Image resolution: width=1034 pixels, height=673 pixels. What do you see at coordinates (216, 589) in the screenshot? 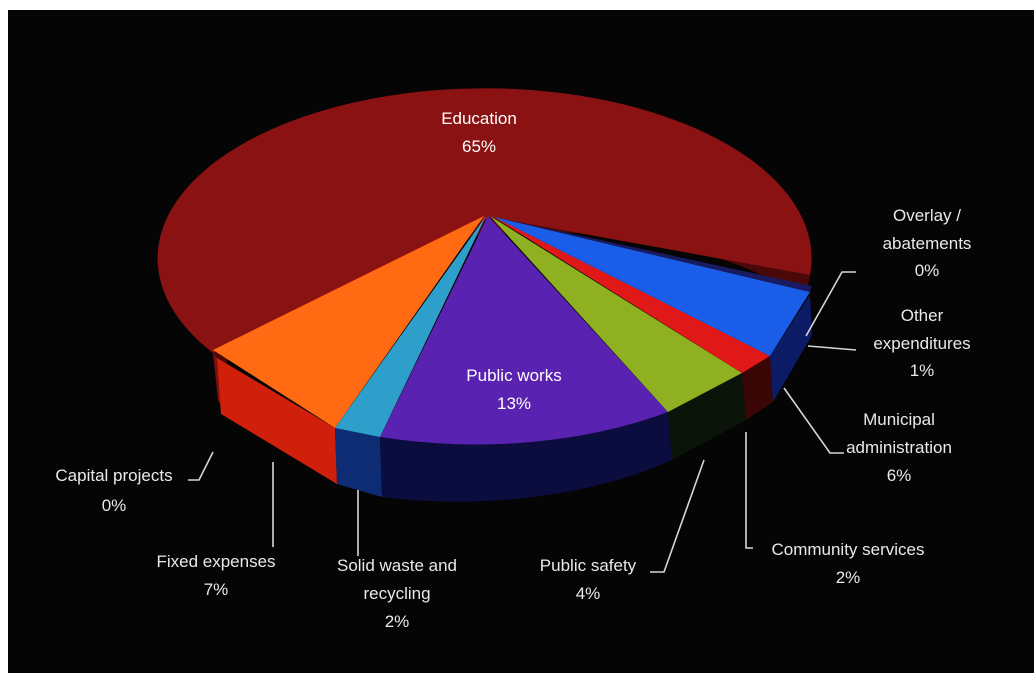
I see `label-fixed-value: 7%` at bounding box center [216, 589].